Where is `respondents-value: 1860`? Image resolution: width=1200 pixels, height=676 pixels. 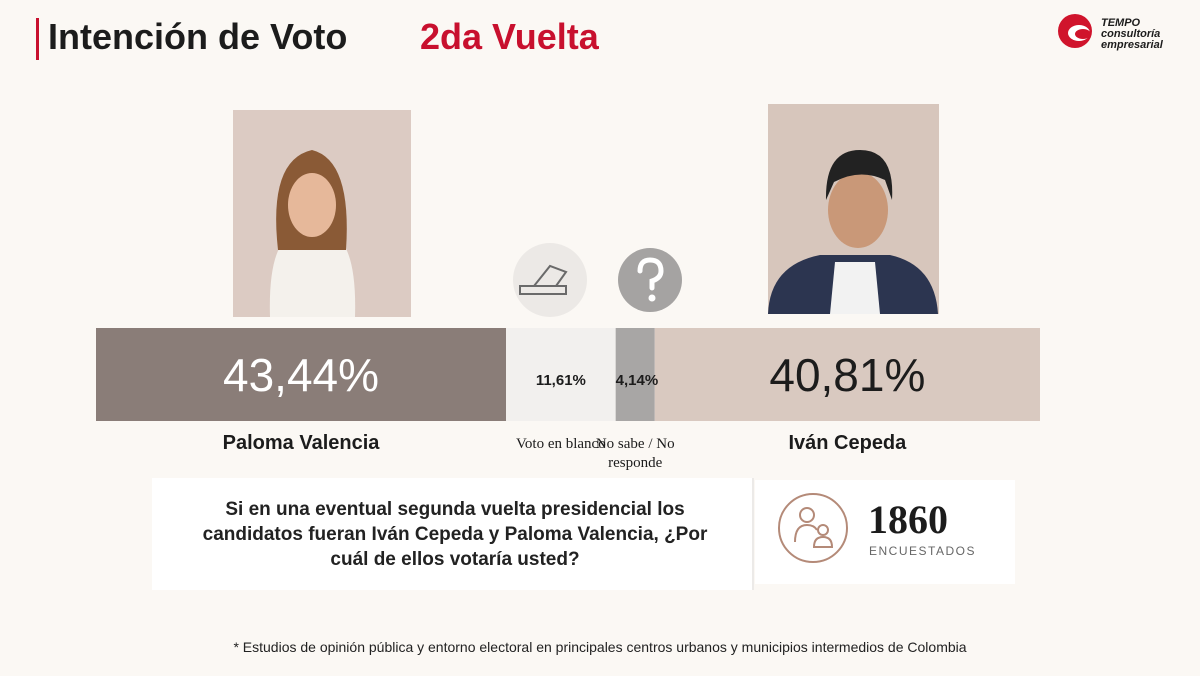 respondents-value: 1860 is located at coordinates (908, 519).